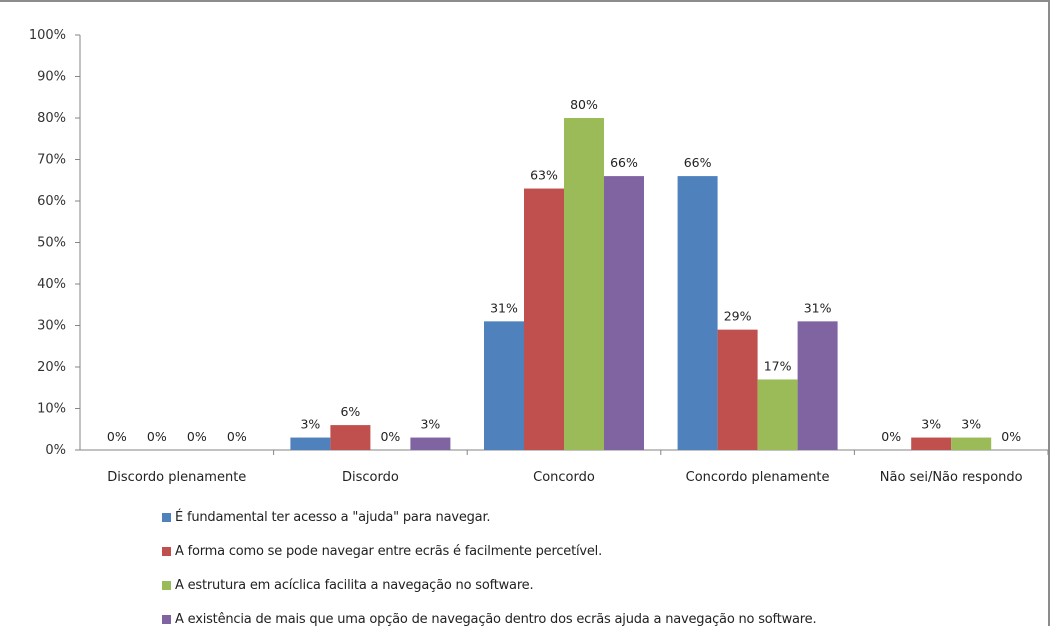  What do you see at coordinates (370, 477) in the screenshot?
I see `category-label: Discordo` at bounding box center [370, 477].